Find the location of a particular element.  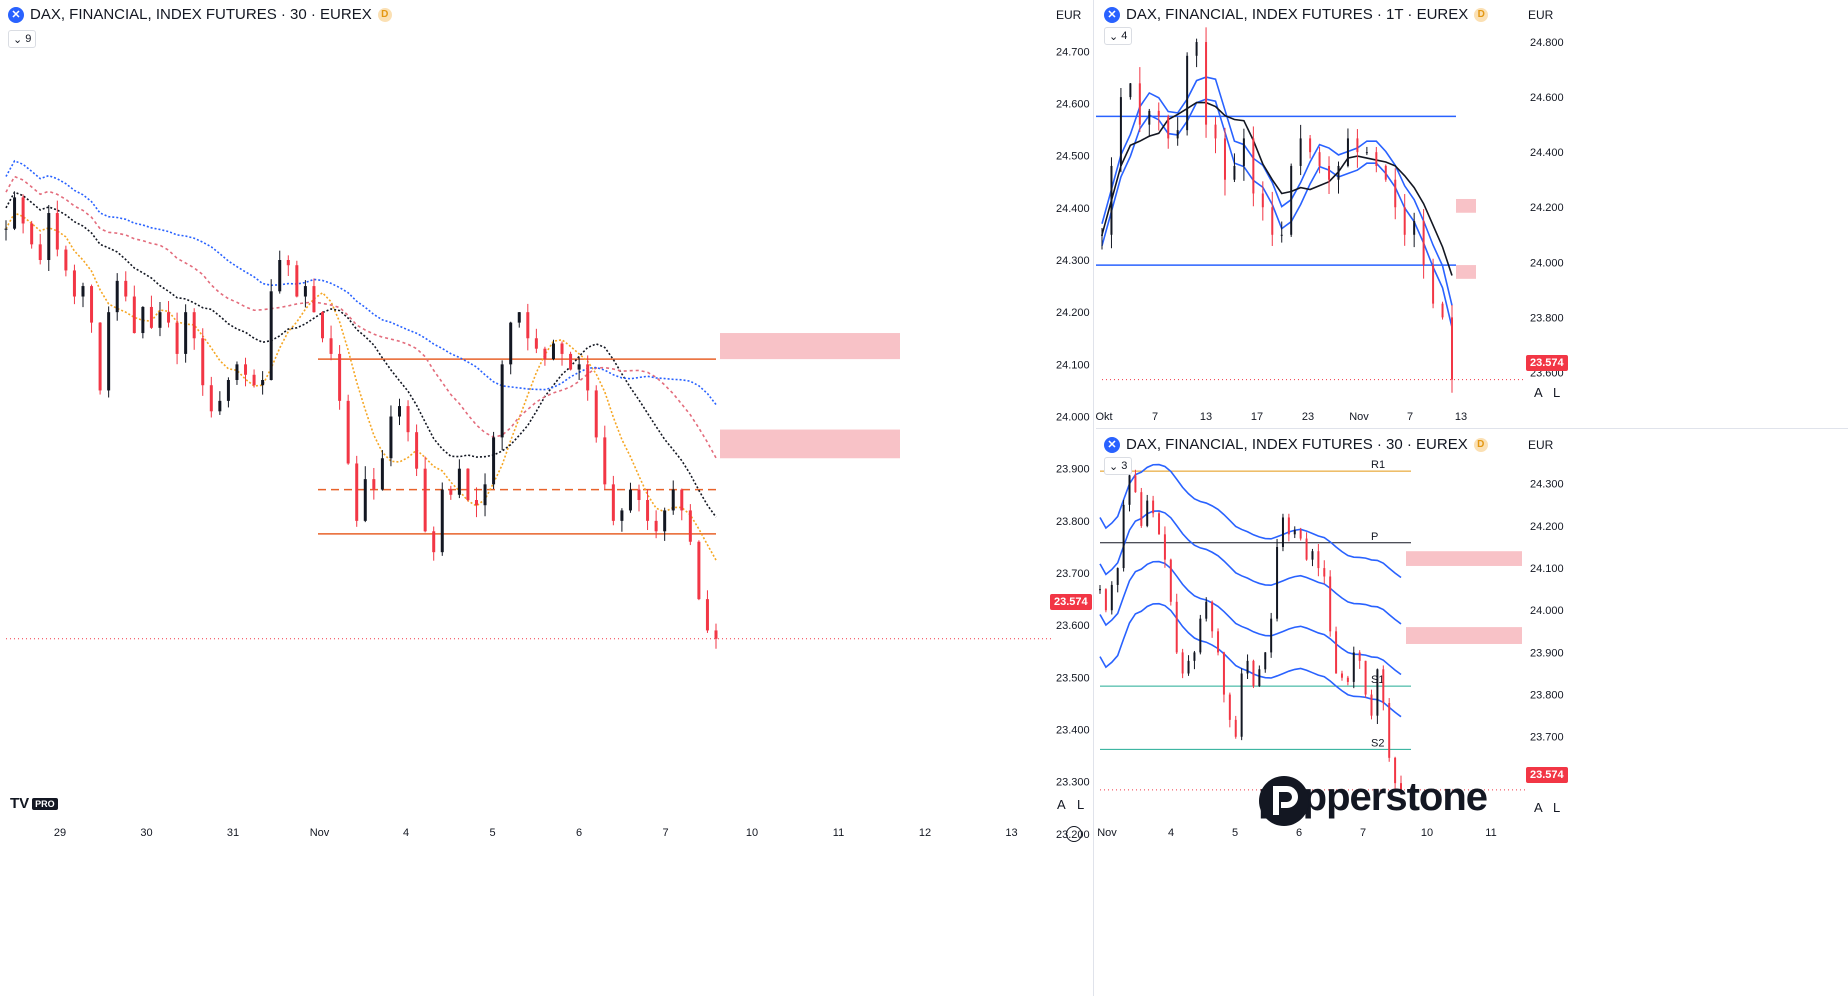

y-tick-label: 24.200 is located at coordinates (1547, 208).